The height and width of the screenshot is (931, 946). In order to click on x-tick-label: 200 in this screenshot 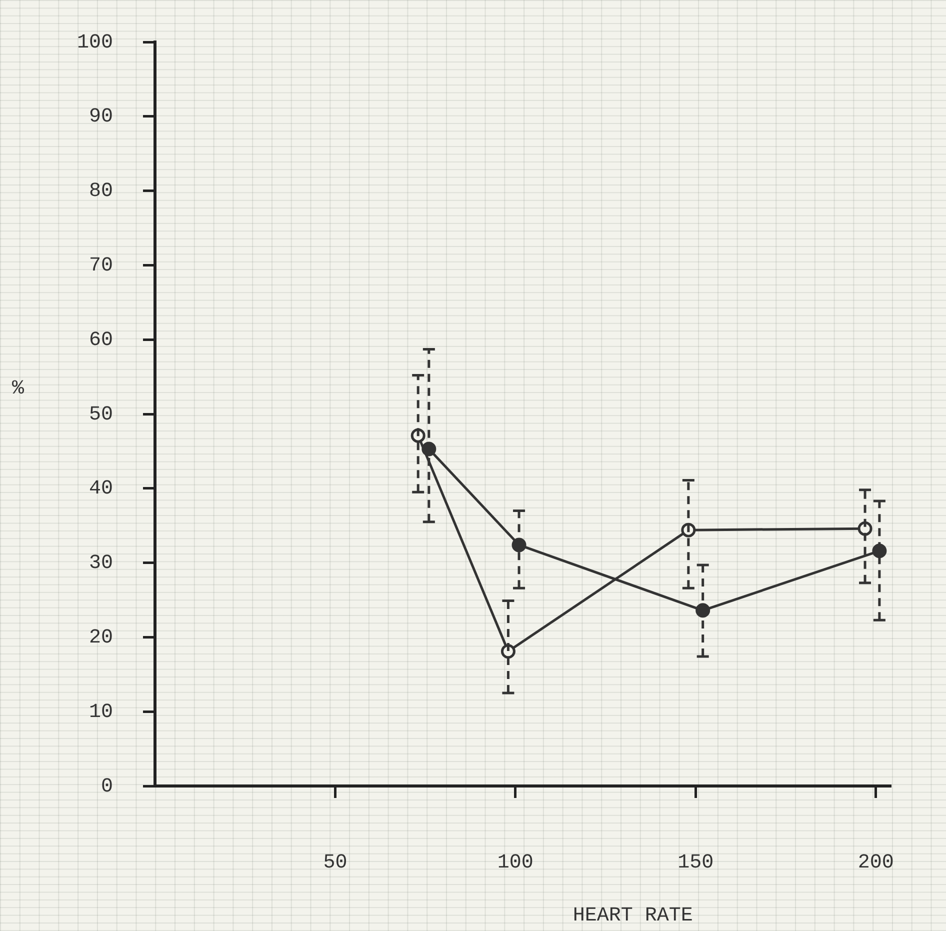, I will do `click(876, 862)`.